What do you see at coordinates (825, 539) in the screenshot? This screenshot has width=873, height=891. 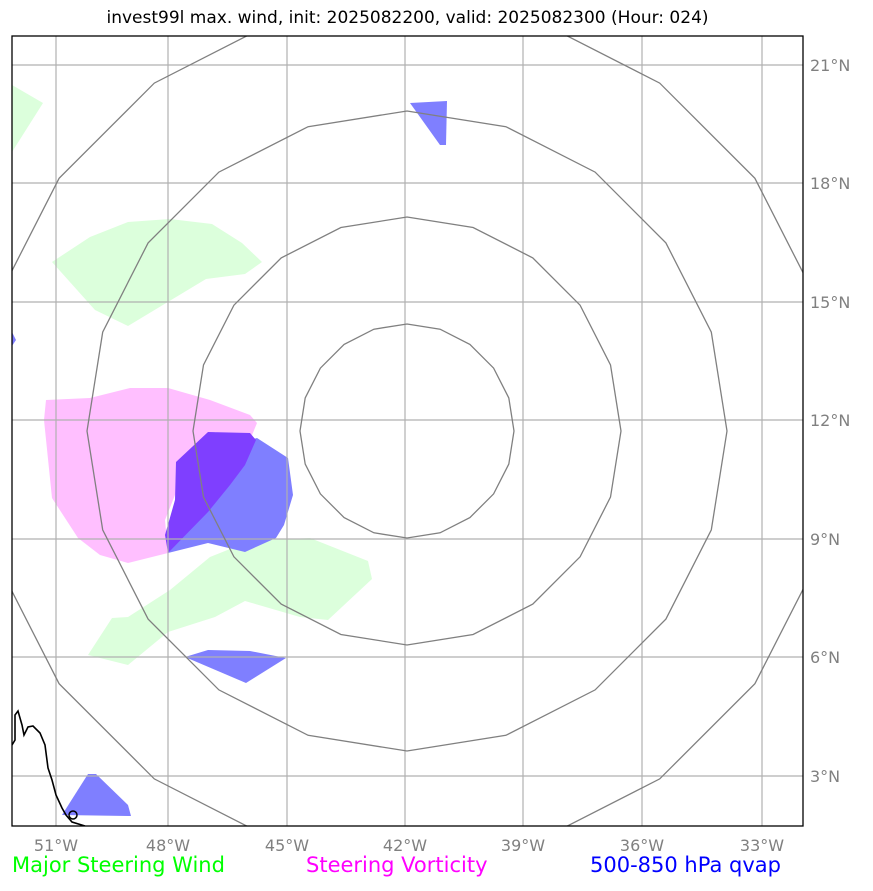 I see `latitude-label: 9°N` at bounding box center [825, 539].